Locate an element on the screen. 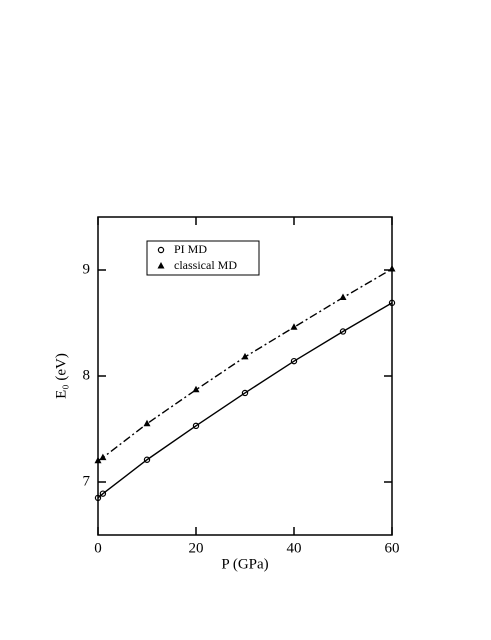  x-tick-label: 60 is located at coordinates (392, 548).